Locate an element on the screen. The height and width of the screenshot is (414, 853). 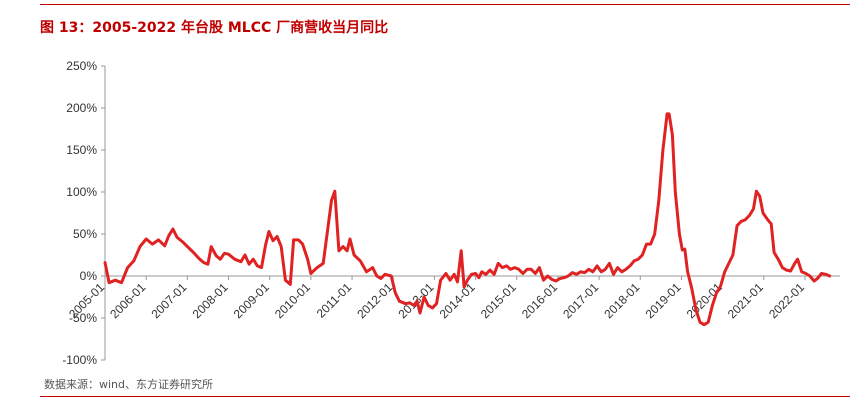
x-tick-label: 2017-01 is located at coordinates (580, 300).